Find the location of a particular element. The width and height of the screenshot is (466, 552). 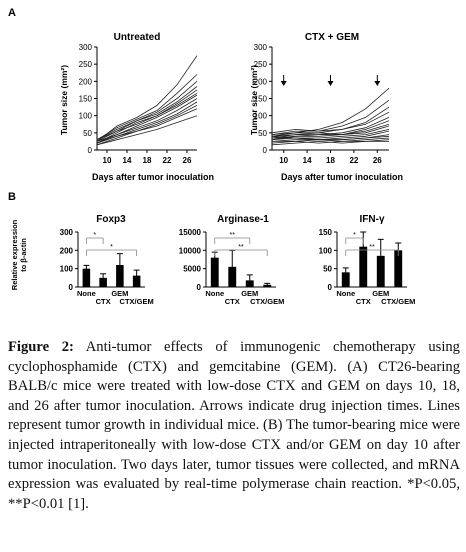

y-tick-label: 5000 is located at coordinates (192, 269).